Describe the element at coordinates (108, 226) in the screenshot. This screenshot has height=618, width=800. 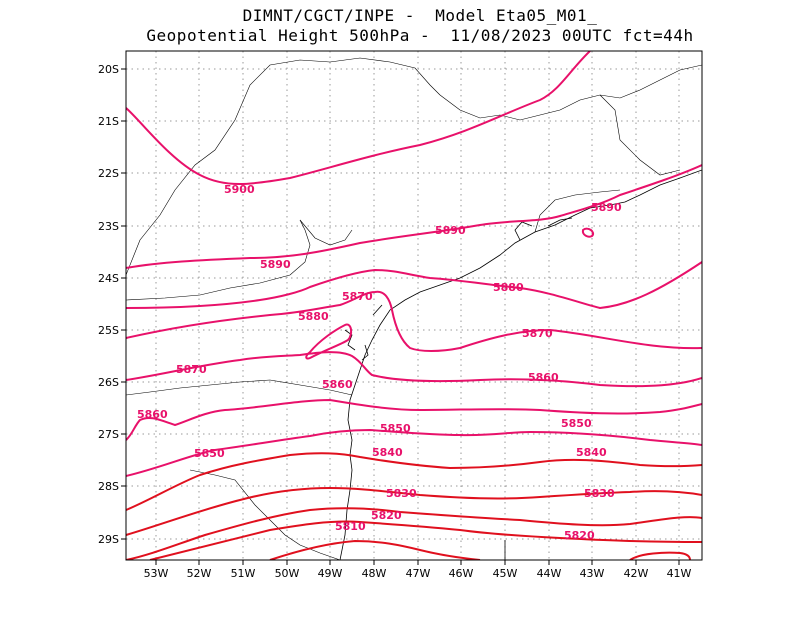
I see `lat-tick-label: 23S` at that location.